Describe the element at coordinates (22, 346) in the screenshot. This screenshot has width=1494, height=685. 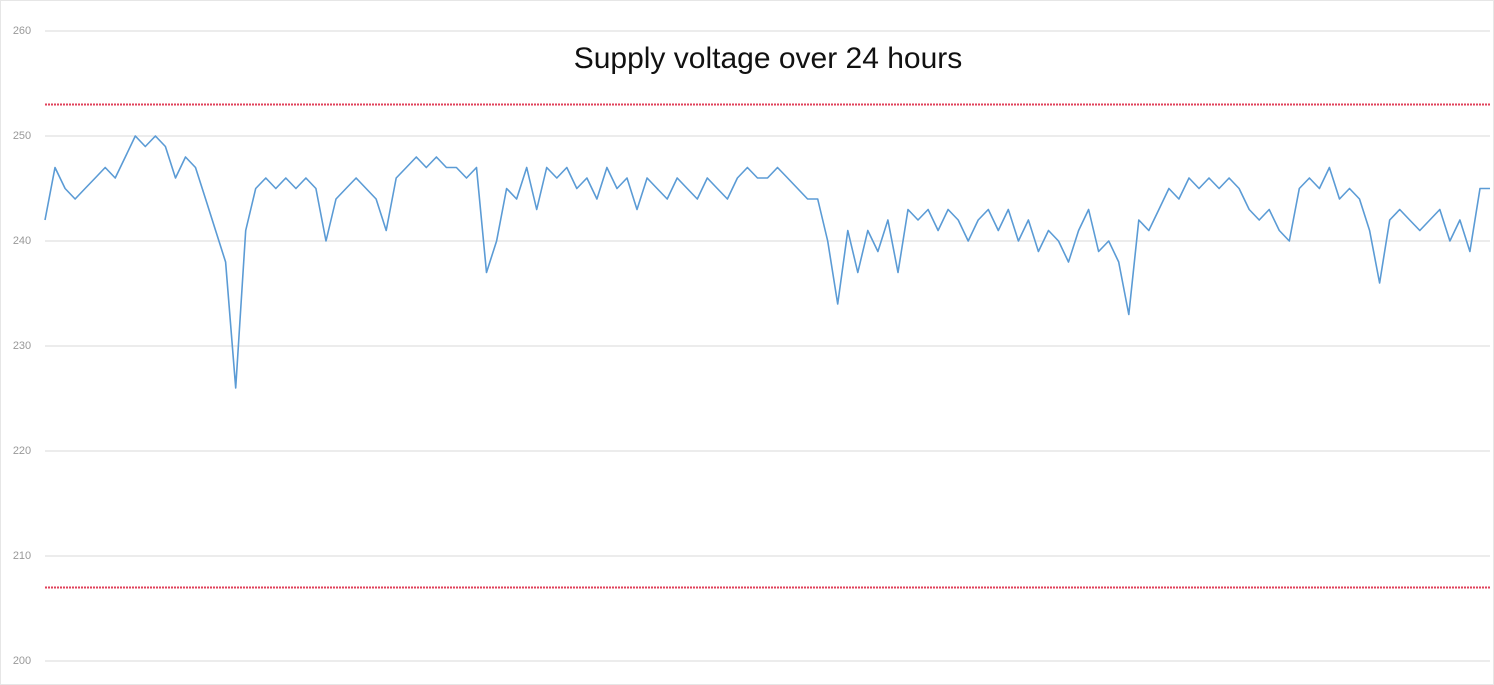
I see `y-tick-label: 230` at that location.